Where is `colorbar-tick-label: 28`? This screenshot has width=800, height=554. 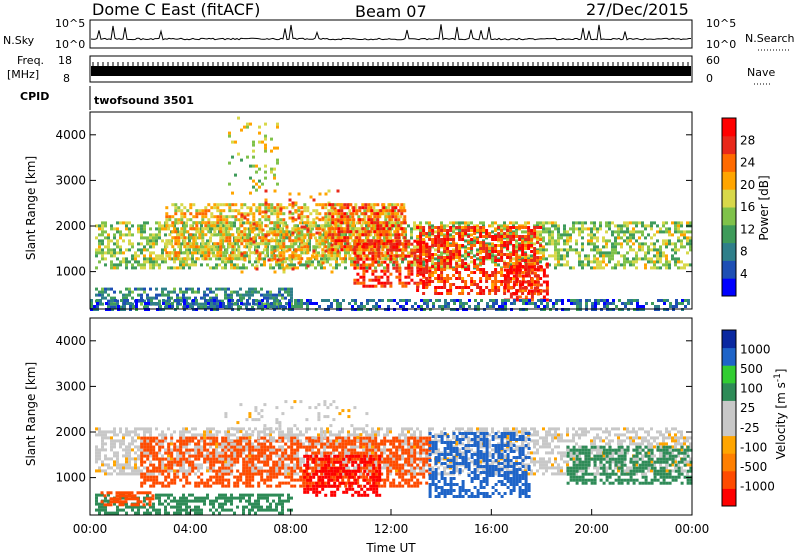
colorbar-tick-label: 28 is located at coordinates (747, 140).